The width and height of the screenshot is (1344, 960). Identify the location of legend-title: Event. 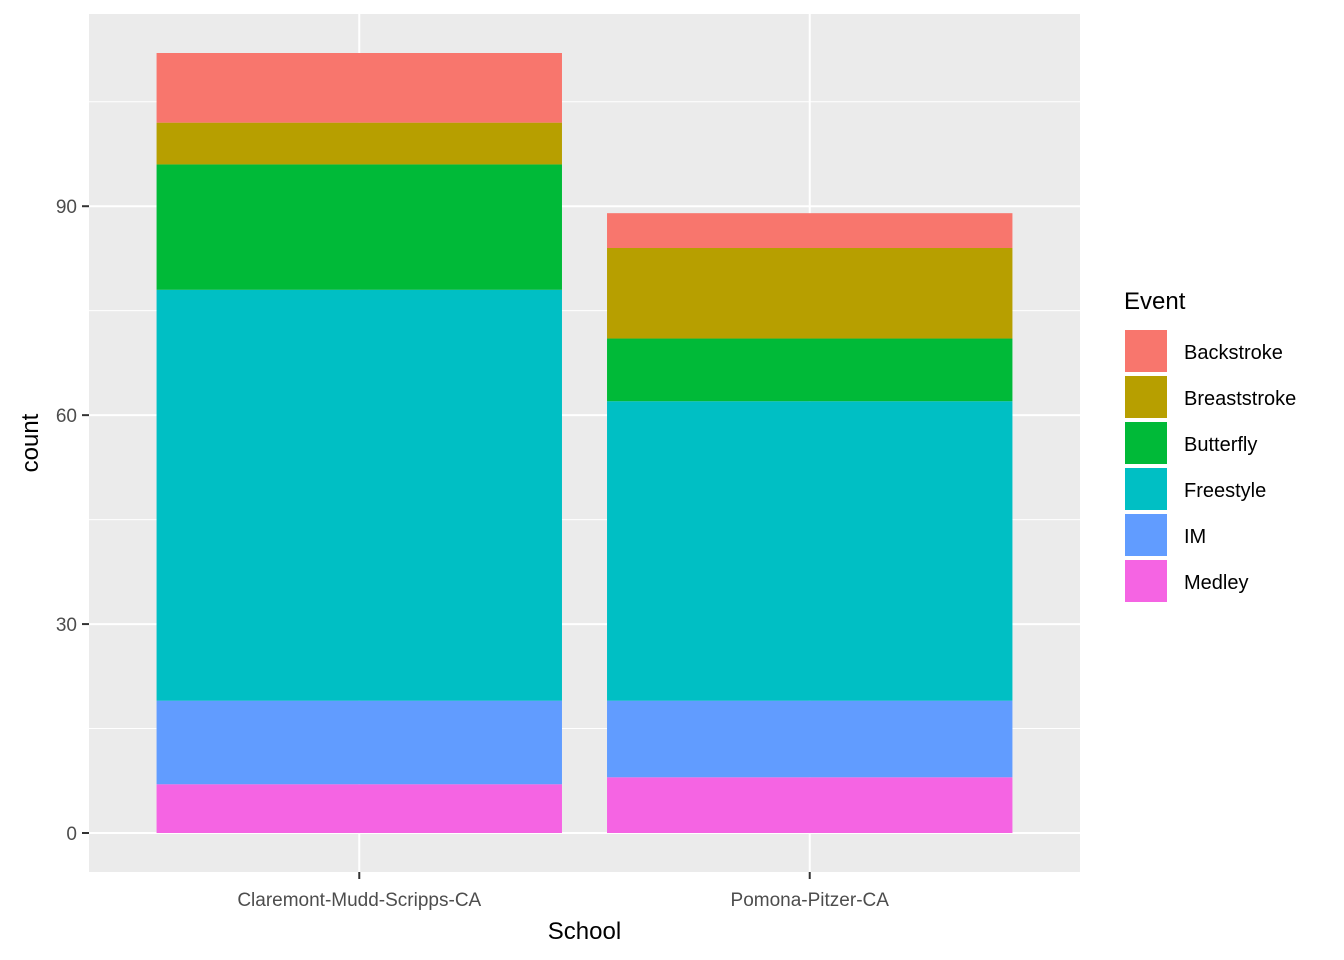
(1155, 301).